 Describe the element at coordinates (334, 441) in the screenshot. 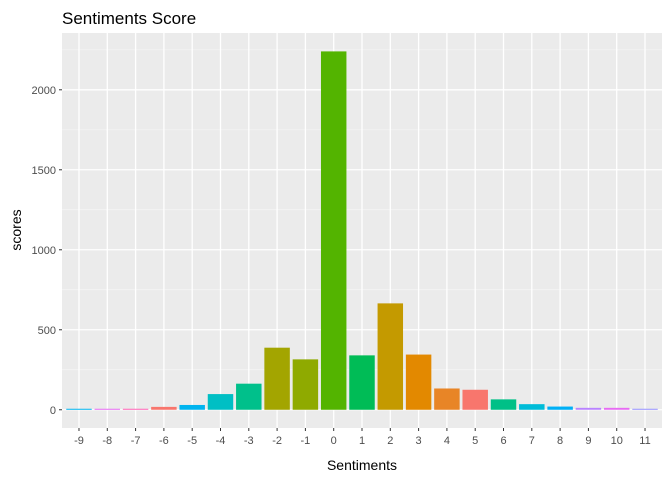

I see `x-tick-label: 0` at that location.